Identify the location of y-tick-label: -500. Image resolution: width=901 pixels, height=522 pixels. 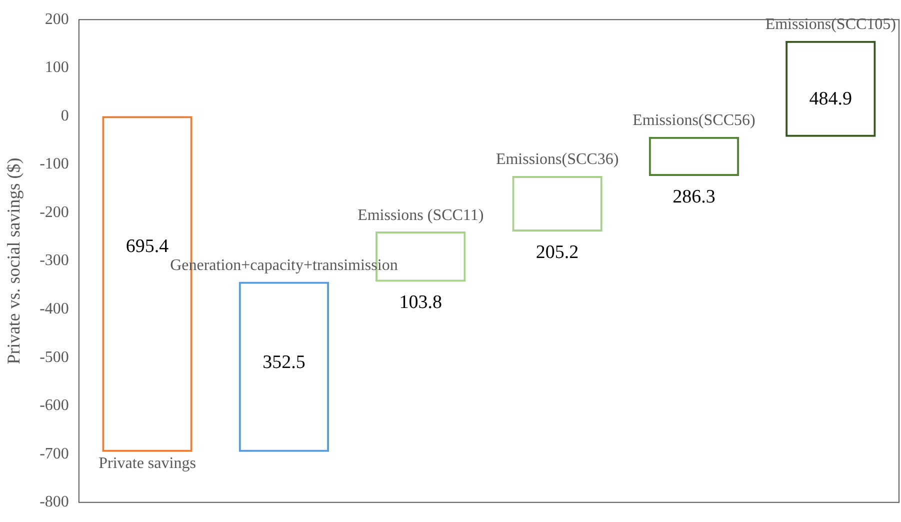
(54, 357).